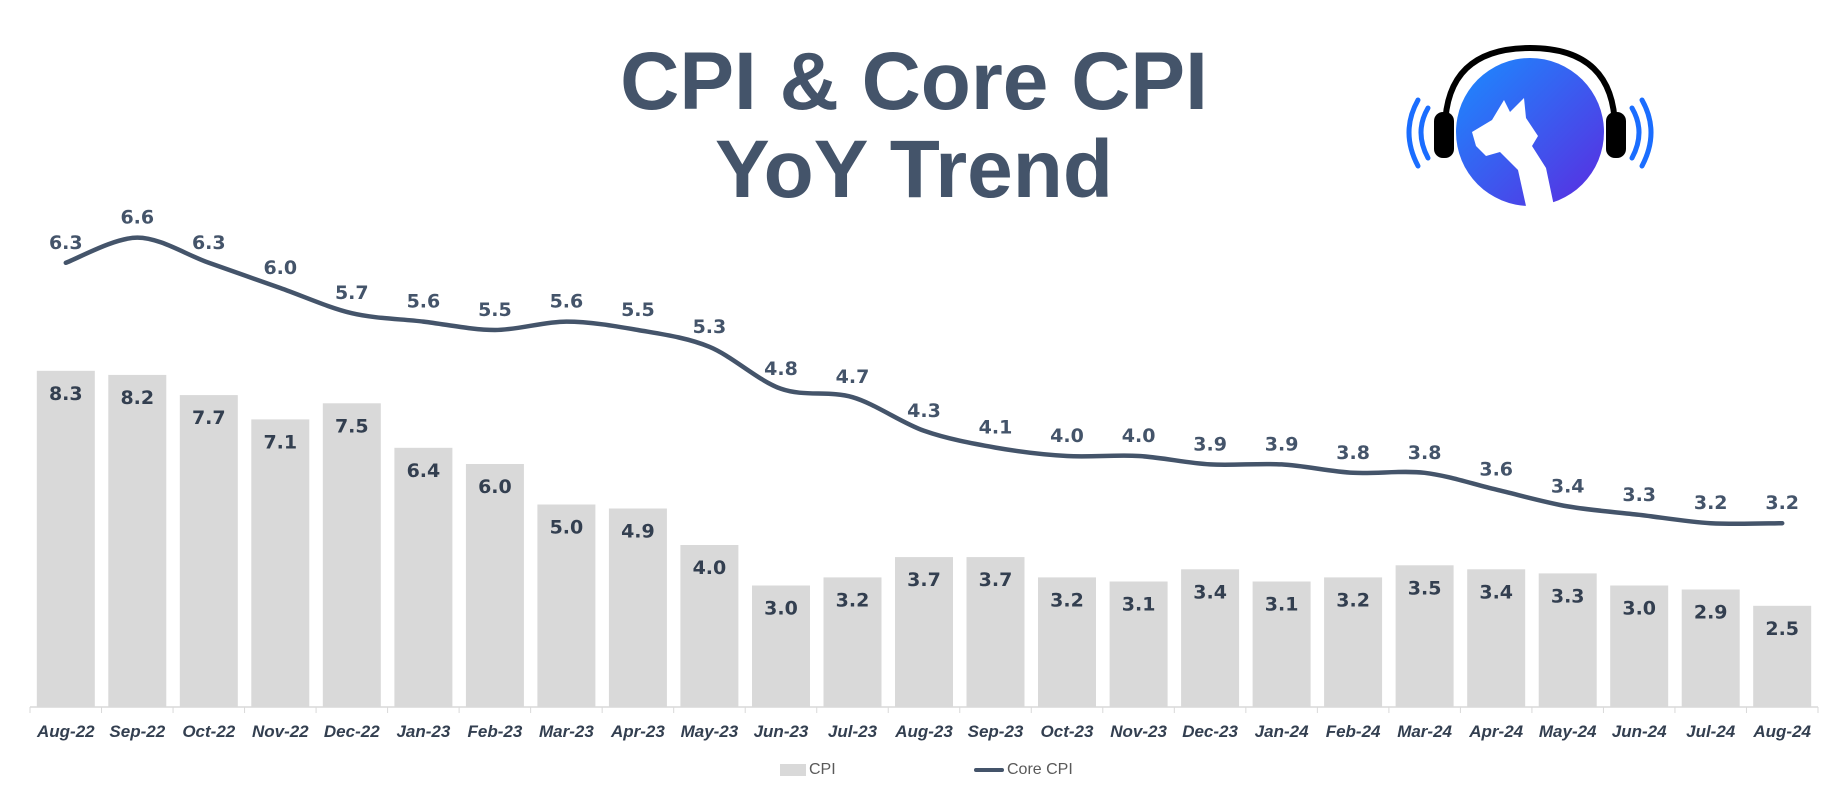  What do you see at coordinates (352, 731) in the screenshot?
I see `x-tick-label: Dec-22` at bounding box center [352, 731].